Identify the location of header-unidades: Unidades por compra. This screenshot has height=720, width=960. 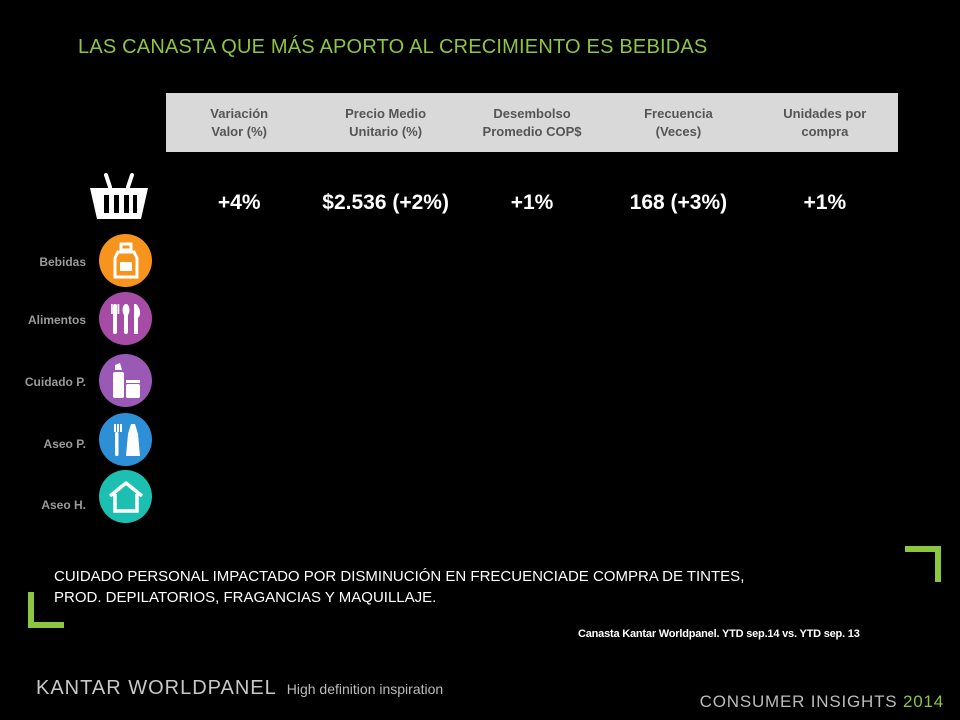
(825, 122).